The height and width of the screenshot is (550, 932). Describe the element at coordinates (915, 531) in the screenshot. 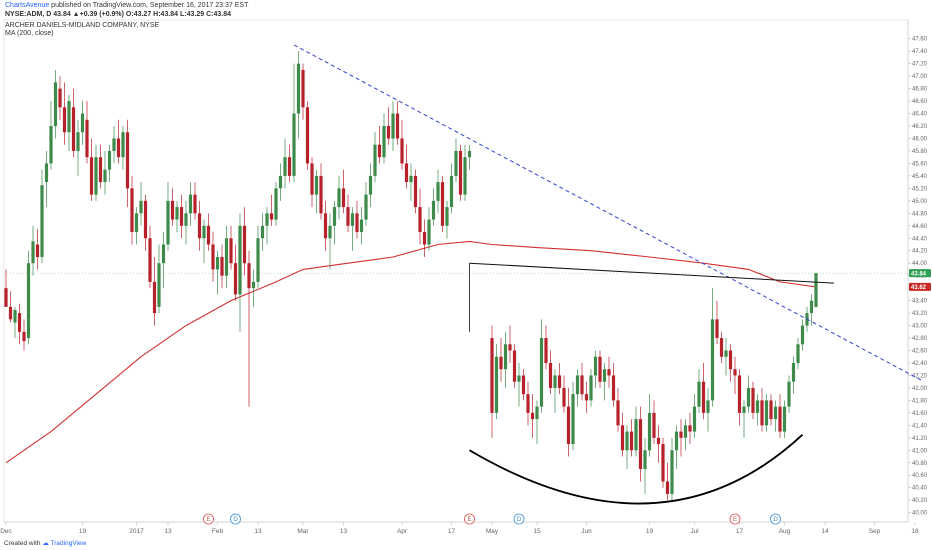

I see `x-tick-label: 18` at that location.